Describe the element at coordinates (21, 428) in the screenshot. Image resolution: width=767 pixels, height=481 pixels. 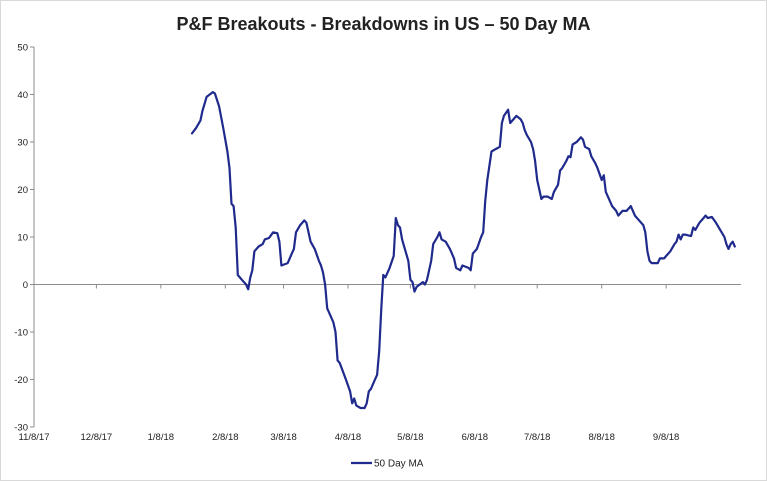
I see `y-tick-label: -30` at that location.